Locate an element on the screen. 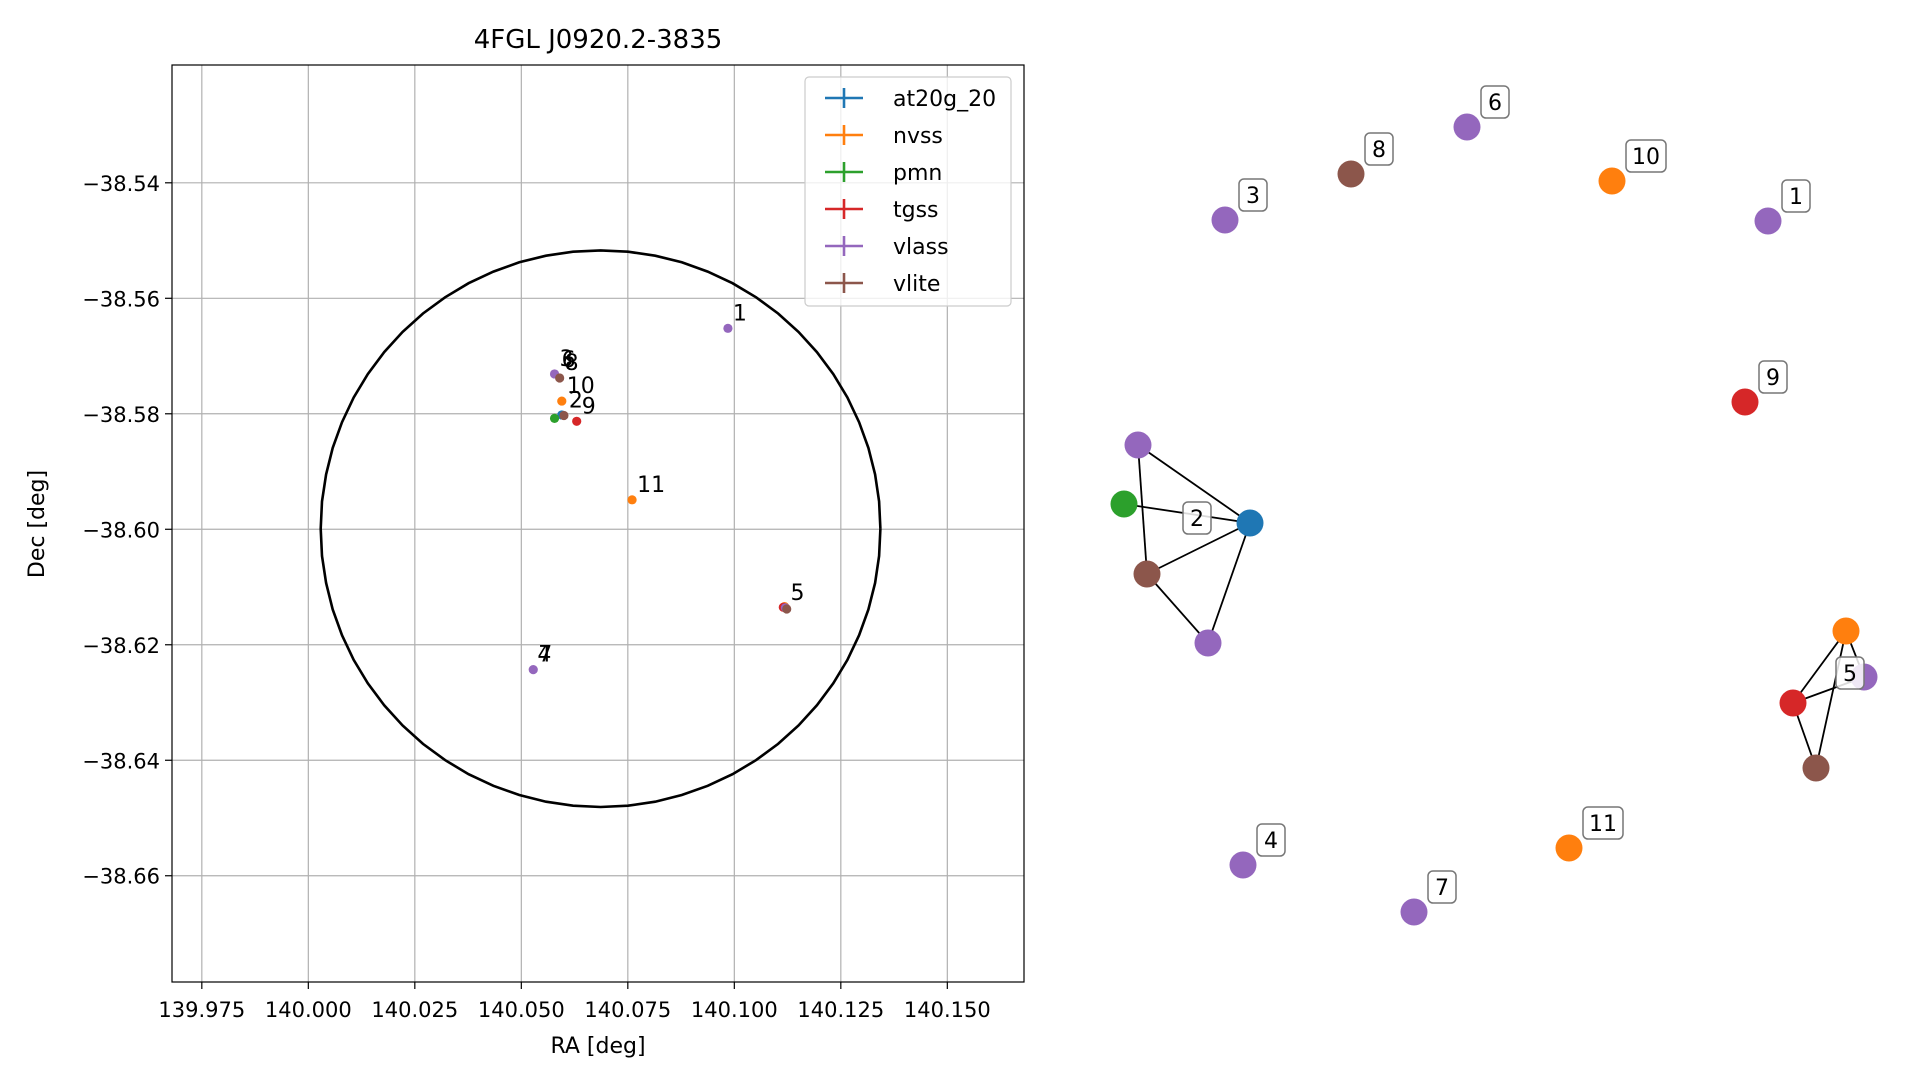 This screenshot has width=1919, height=1080. network-node-label: 11 is located at coordinates (1603, 823).